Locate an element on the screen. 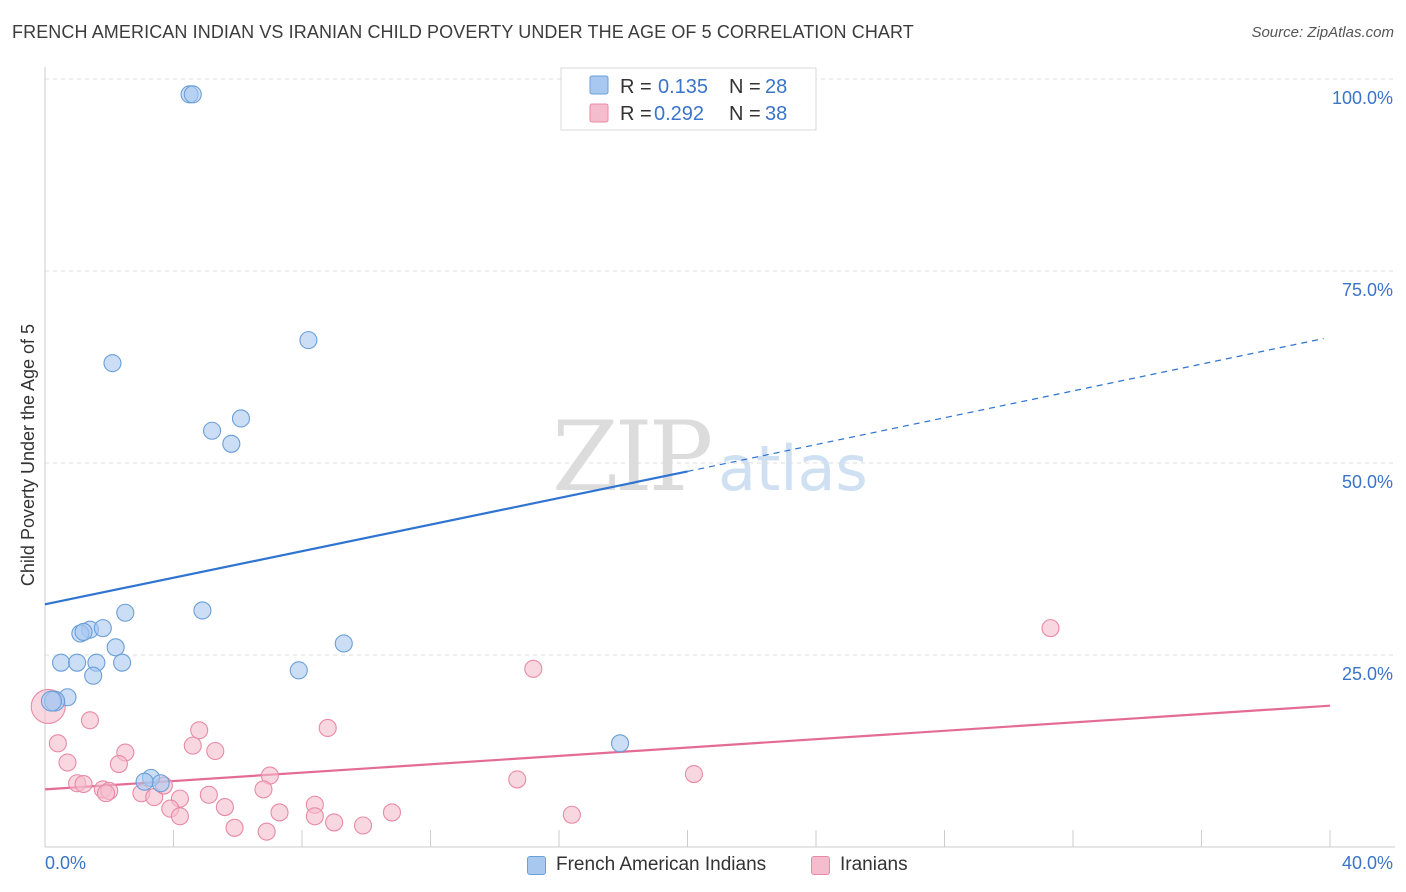 The width and height of the screenshot is (1406, 892). legend-n-label-pink: N = is located at coordinates (745, 114).